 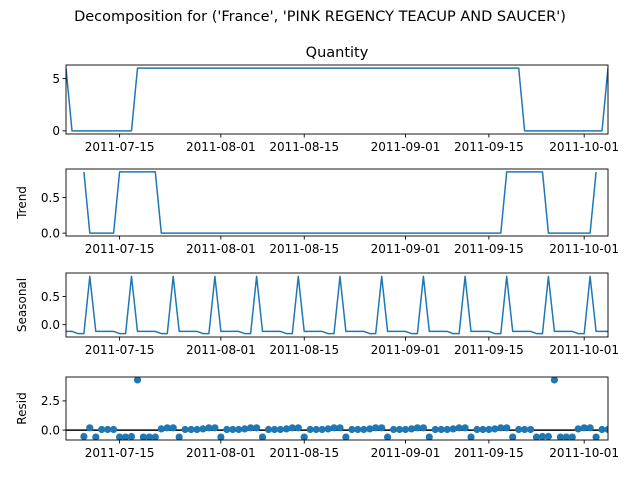 What do you see at coordinates (22, 305) in the screenshot?
I see `y-axis-label: Seasonal` at bounding box center [22, 305].